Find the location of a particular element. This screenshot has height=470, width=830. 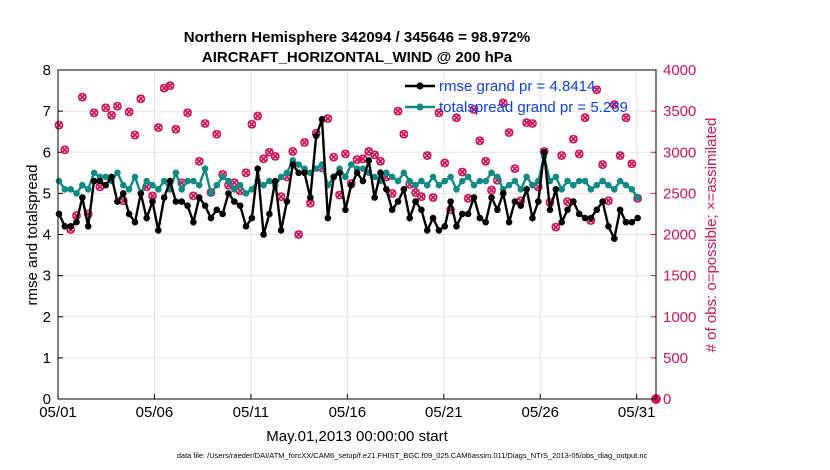

y-tick-label: 4 is located at coordinates (47, 235).